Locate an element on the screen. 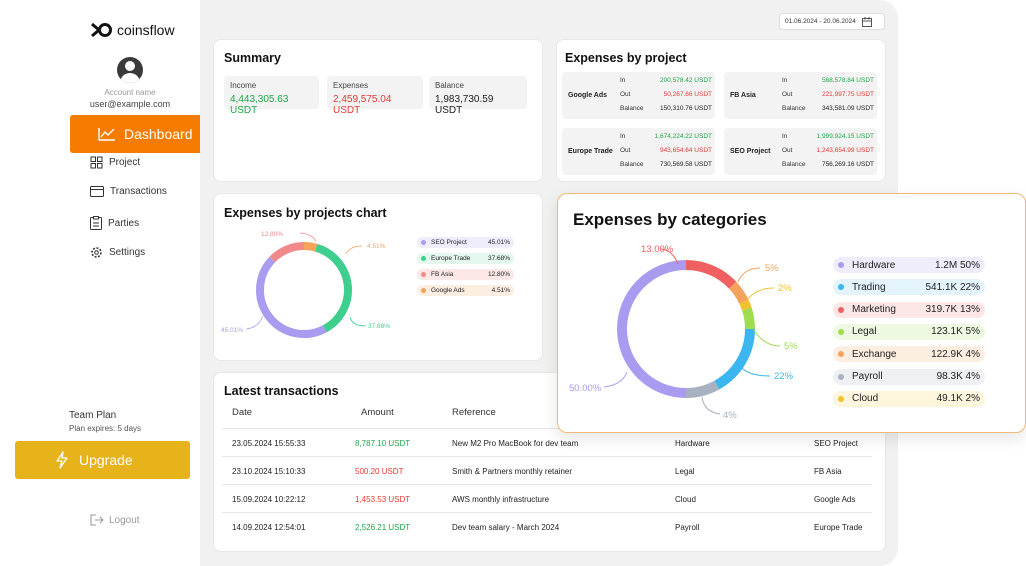  project-balance-value: 150,310.76 USDT is located at coordinates (685, 108).